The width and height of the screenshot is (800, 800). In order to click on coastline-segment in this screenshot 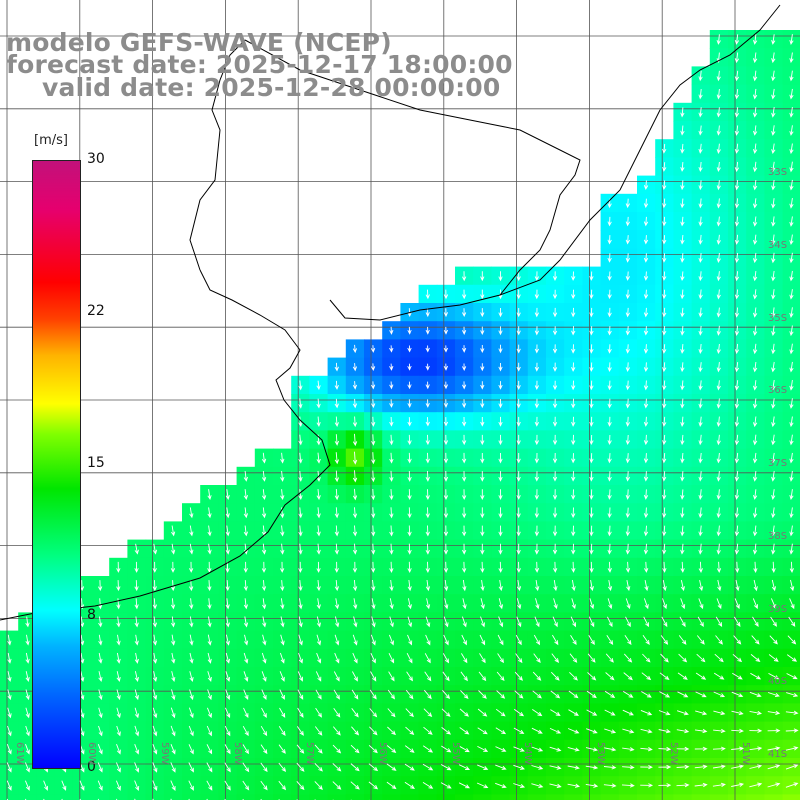, I will do `click(412, 180)`.